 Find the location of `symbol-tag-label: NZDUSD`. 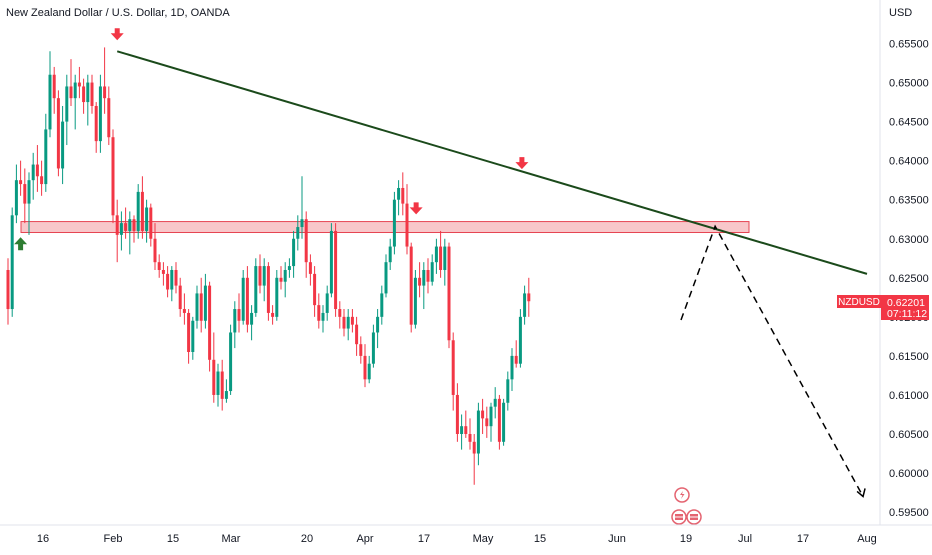

symbol-tag-label: NZDUSD is located at coordinates (859, 302).